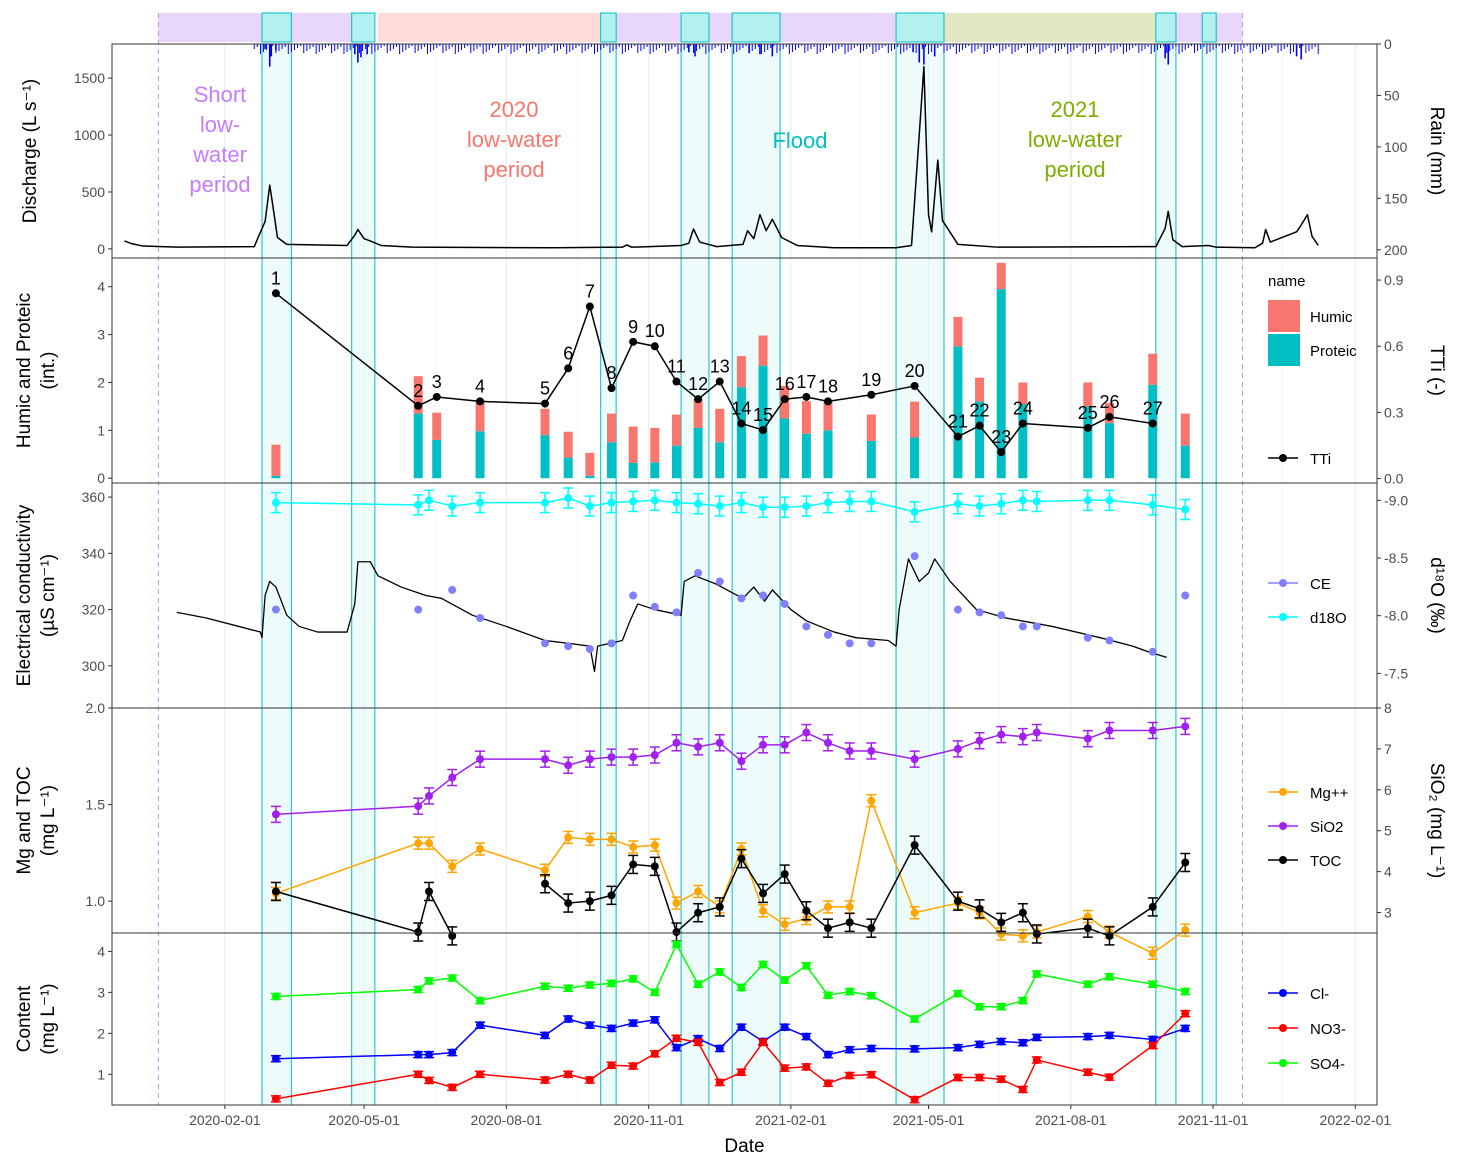  What do you see at coordinates (94, 192) in the screenshot?
I see `discharge-y-tick-label: 500` at bounding box center [94, 192].